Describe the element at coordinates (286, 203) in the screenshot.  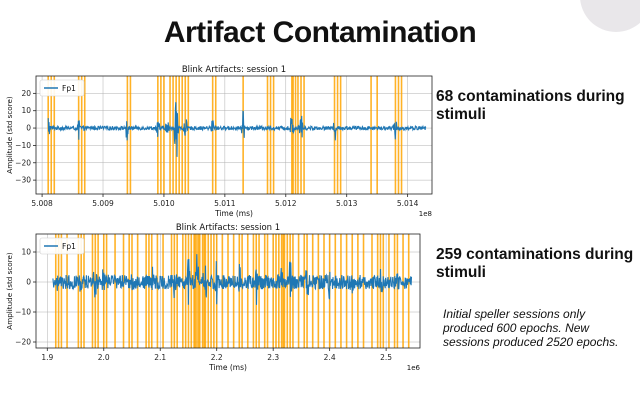
I see `x-tick-label: 5.012` at that location.